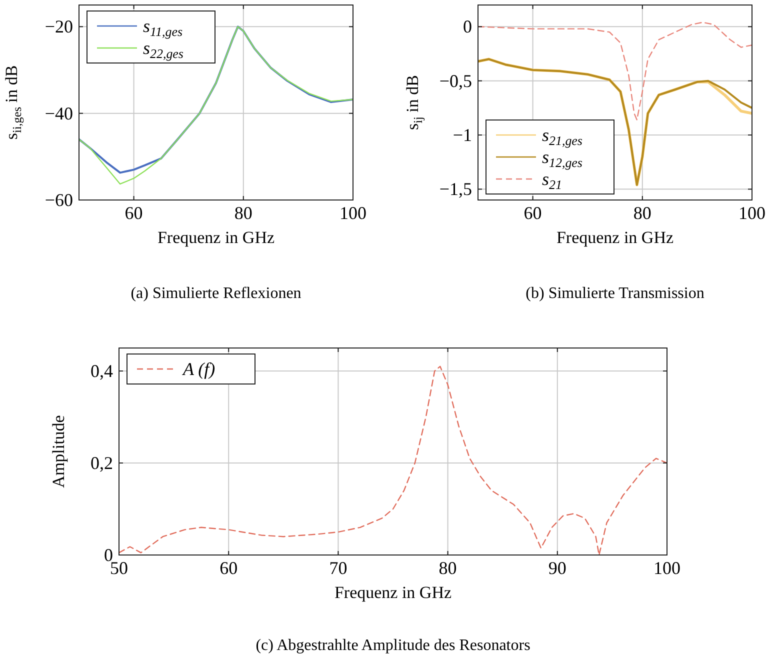 This screenshot has width=769, height=660. Describe the element at coordinates (101, 463) in the screenshot. I see `y-tick-label: 0,2` at that location.